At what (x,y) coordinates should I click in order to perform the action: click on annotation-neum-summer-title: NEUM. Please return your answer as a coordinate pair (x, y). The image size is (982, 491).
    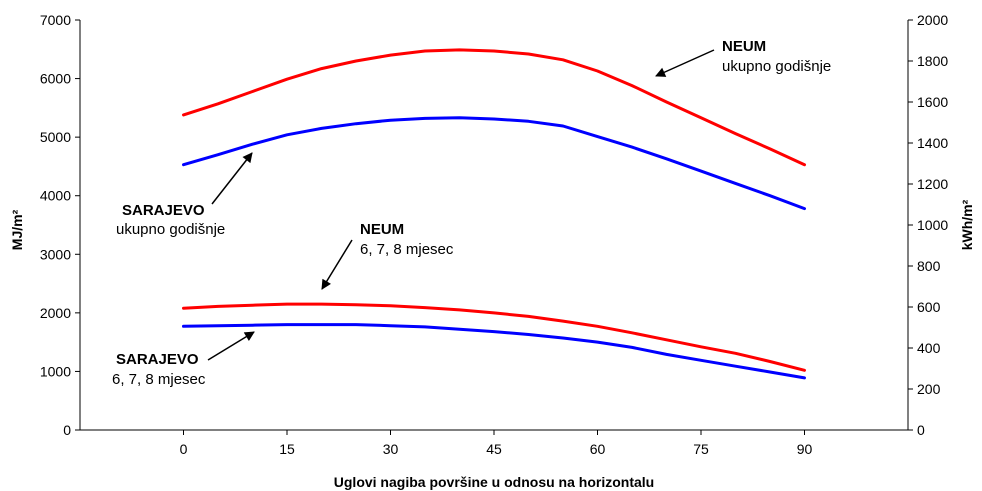
    Looking at the image, I should click on (382, 229).